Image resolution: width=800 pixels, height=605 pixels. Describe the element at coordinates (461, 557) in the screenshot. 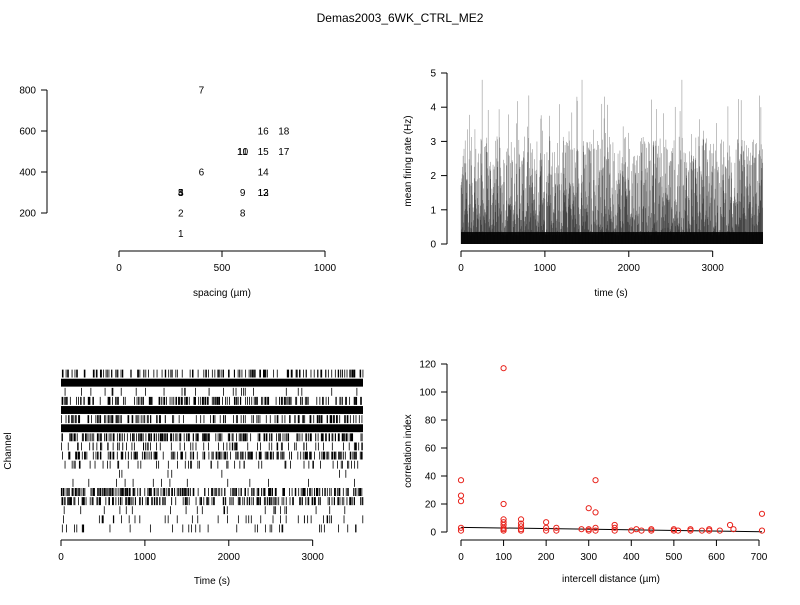

I see `corr-x-tick-label: 0` at that location.